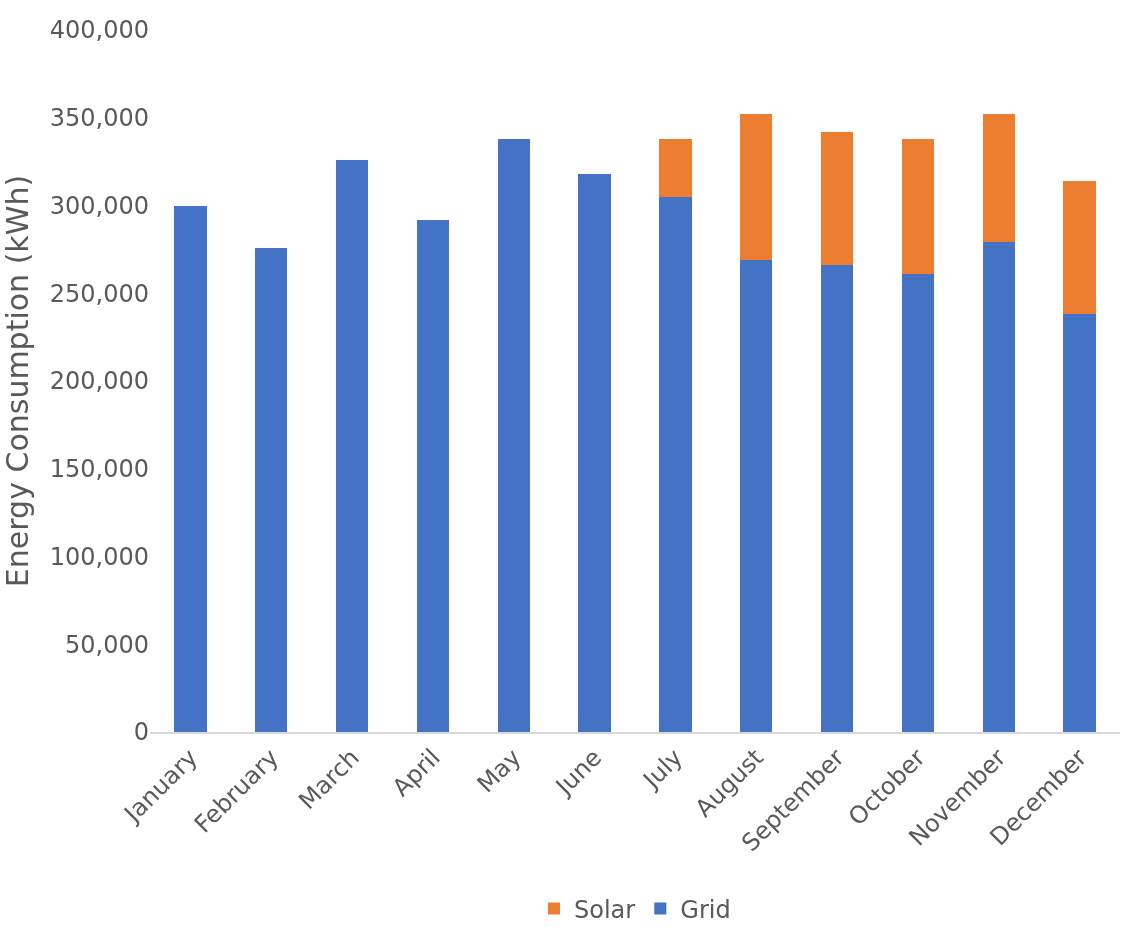 The height and width of the screenshot is (943, 1140). Describe the element at coordinates (99, 381) in the screenshot. I see `y-tick-label: 200,000` at that location.